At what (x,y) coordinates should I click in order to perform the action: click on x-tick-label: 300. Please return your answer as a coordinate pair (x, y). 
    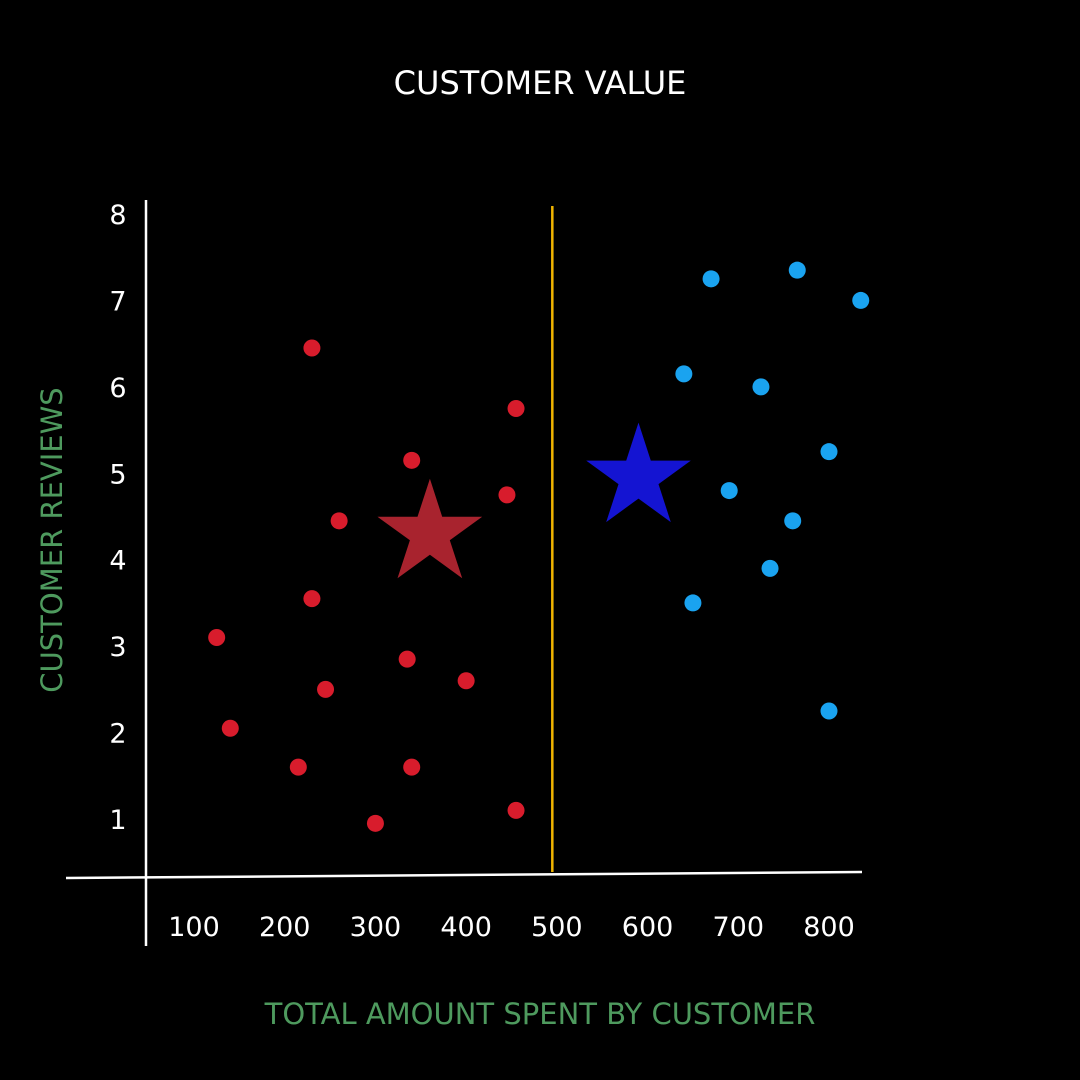
    Looking at the image, I should click on (376, 927).